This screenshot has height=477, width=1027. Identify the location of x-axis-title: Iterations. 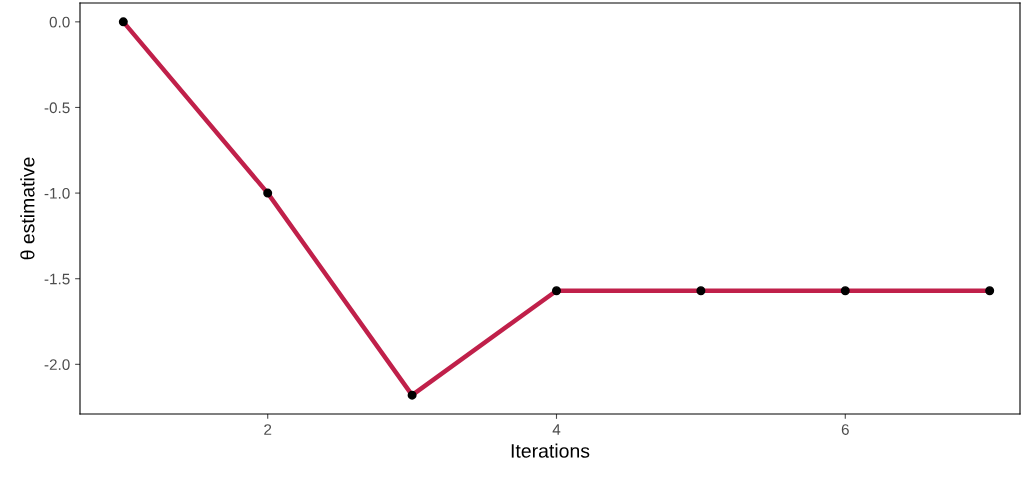
(550, 450).